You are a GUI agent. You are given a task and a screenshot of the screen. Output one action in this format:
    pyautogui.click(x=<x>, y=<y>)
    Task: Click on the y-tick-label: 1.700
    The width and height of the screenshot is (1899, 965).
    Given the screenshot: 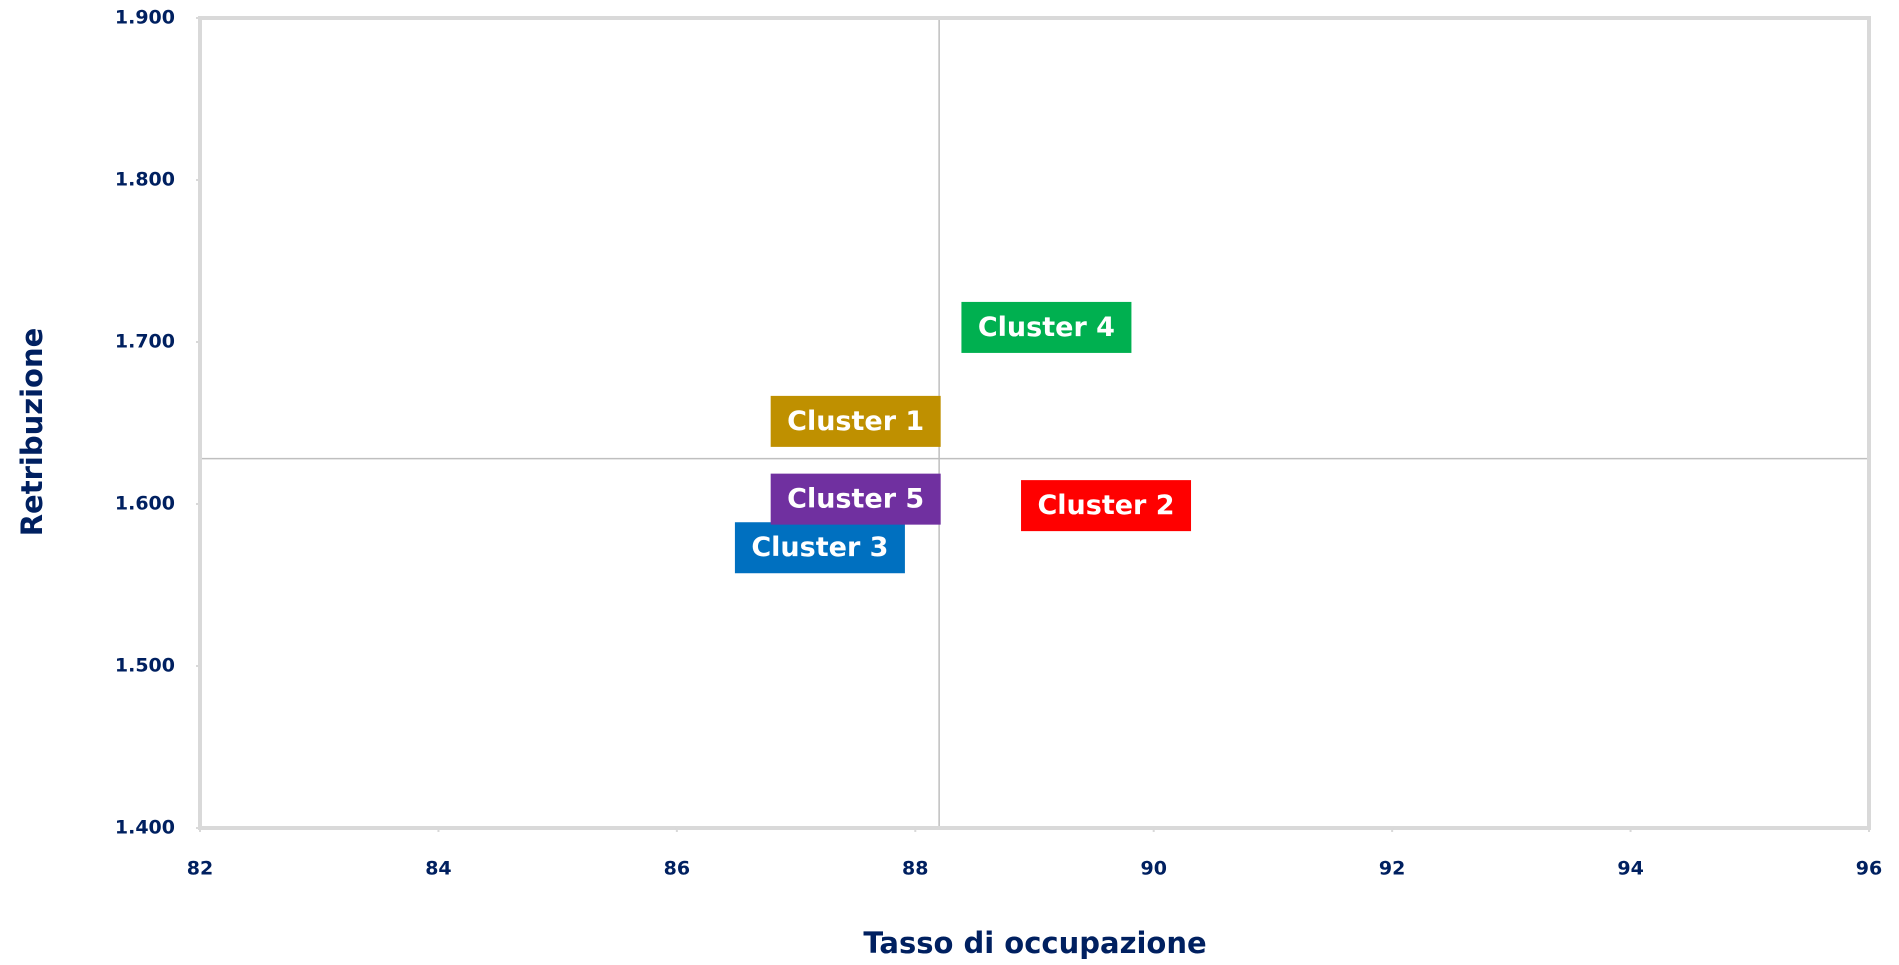 What is the action you would take?
    pyautogui.click(x=145, y=342)
    